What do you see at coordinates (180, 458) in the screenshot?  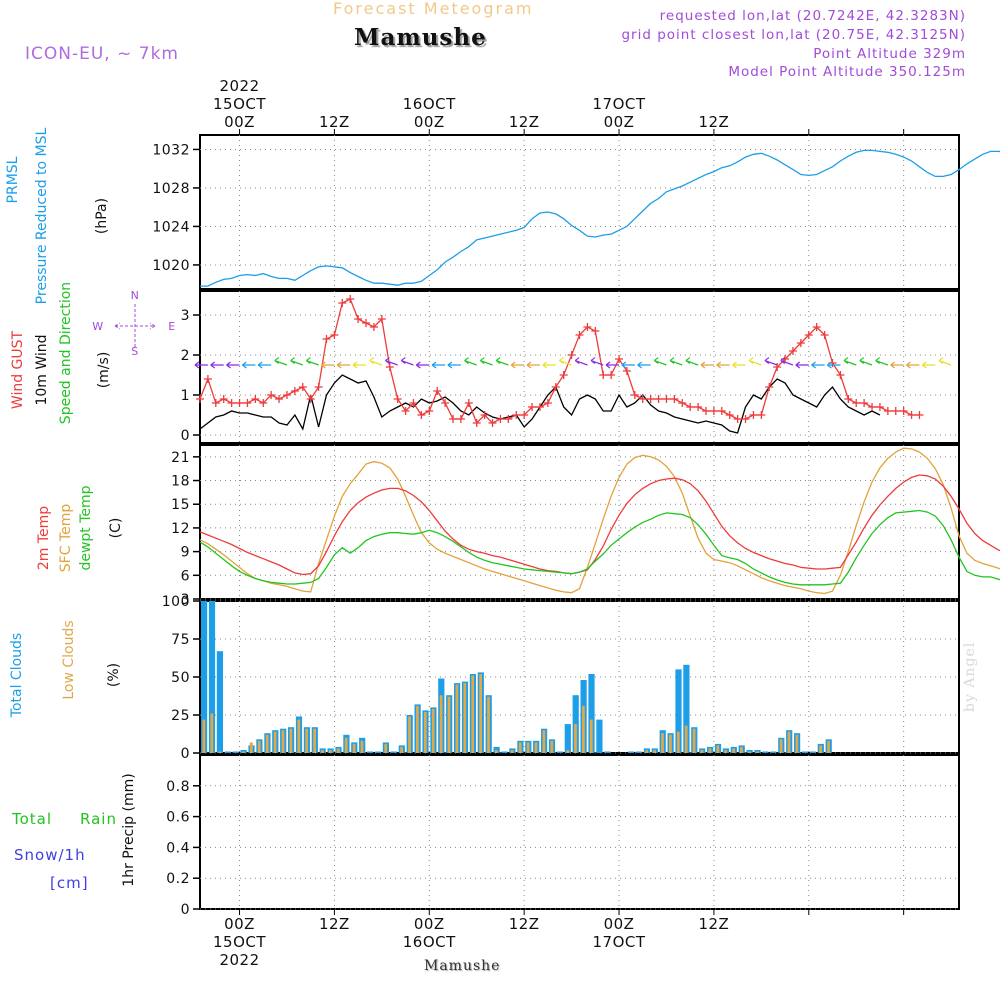 I see `y-tick-label: 21` at bounding box center [180, 458].